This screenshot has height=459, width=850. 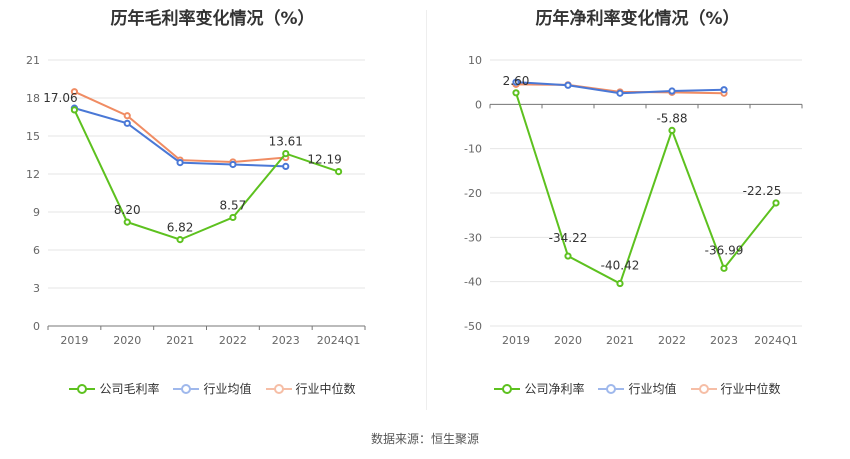 What do you see at coordinates (475, 60) in the screenshot?
I see `y-tick-label: 10` at bounding box center [475, 60].